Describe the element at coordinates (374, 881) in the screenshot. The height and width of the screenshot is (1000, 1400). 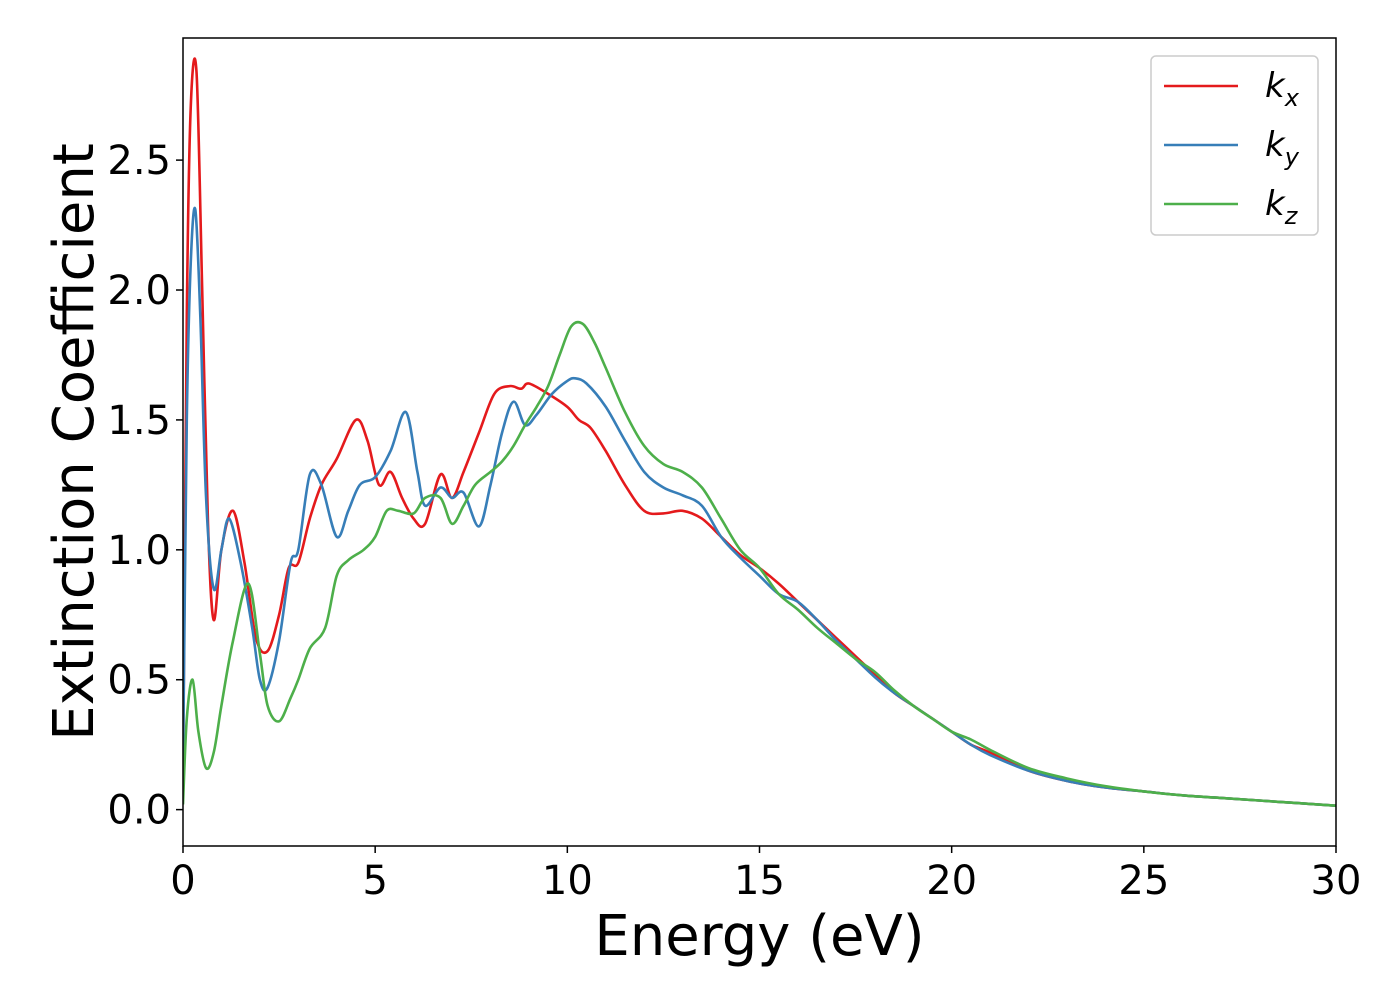
I see `x-tick-label: 5` at that location.